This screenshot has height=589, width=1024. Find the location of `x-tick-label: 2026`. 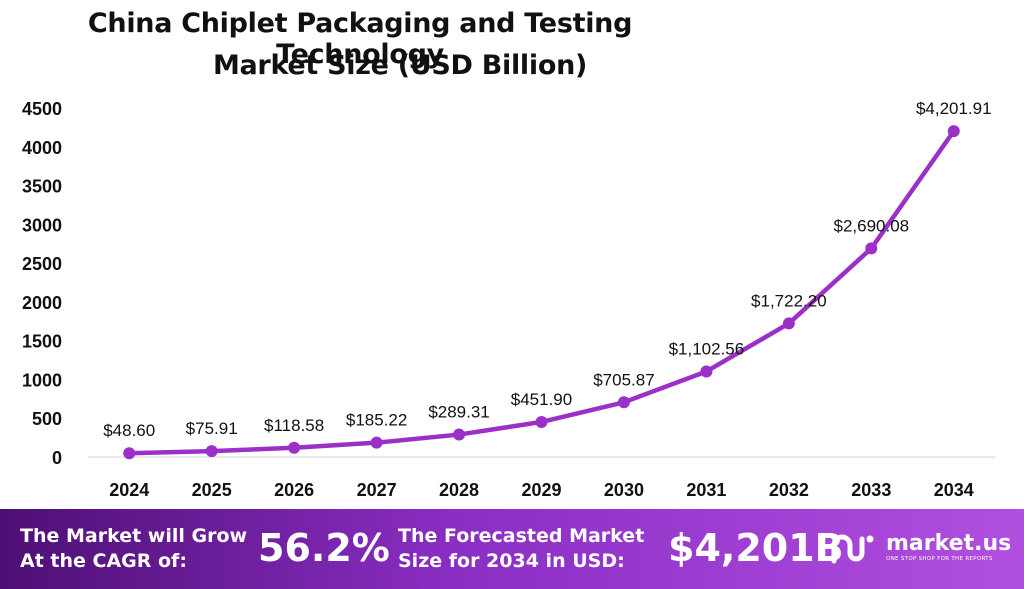

x-tick-label: 2026 is located at coordinates (294, 490).